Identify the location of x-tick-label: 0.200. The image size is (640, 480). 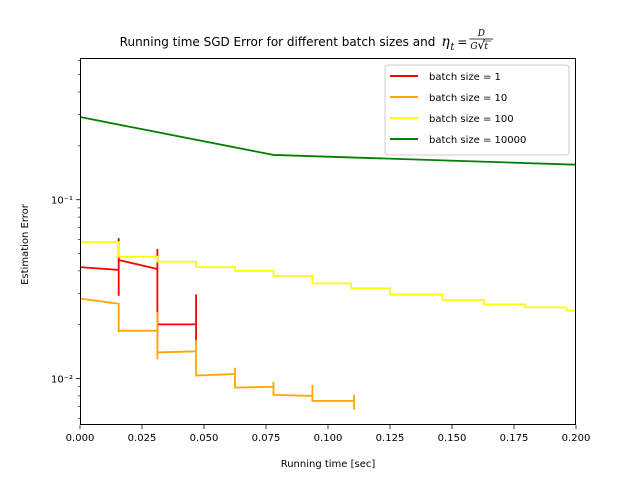
(576, 438).